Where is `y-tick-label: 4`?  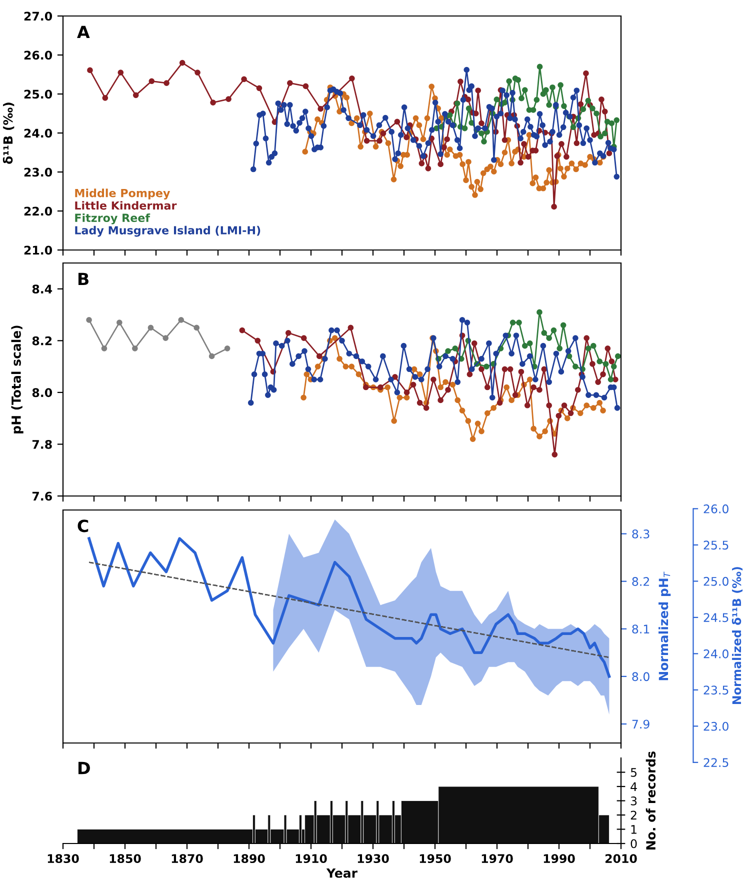
y-tick-label: 4 is located at coordinates (633, 786).